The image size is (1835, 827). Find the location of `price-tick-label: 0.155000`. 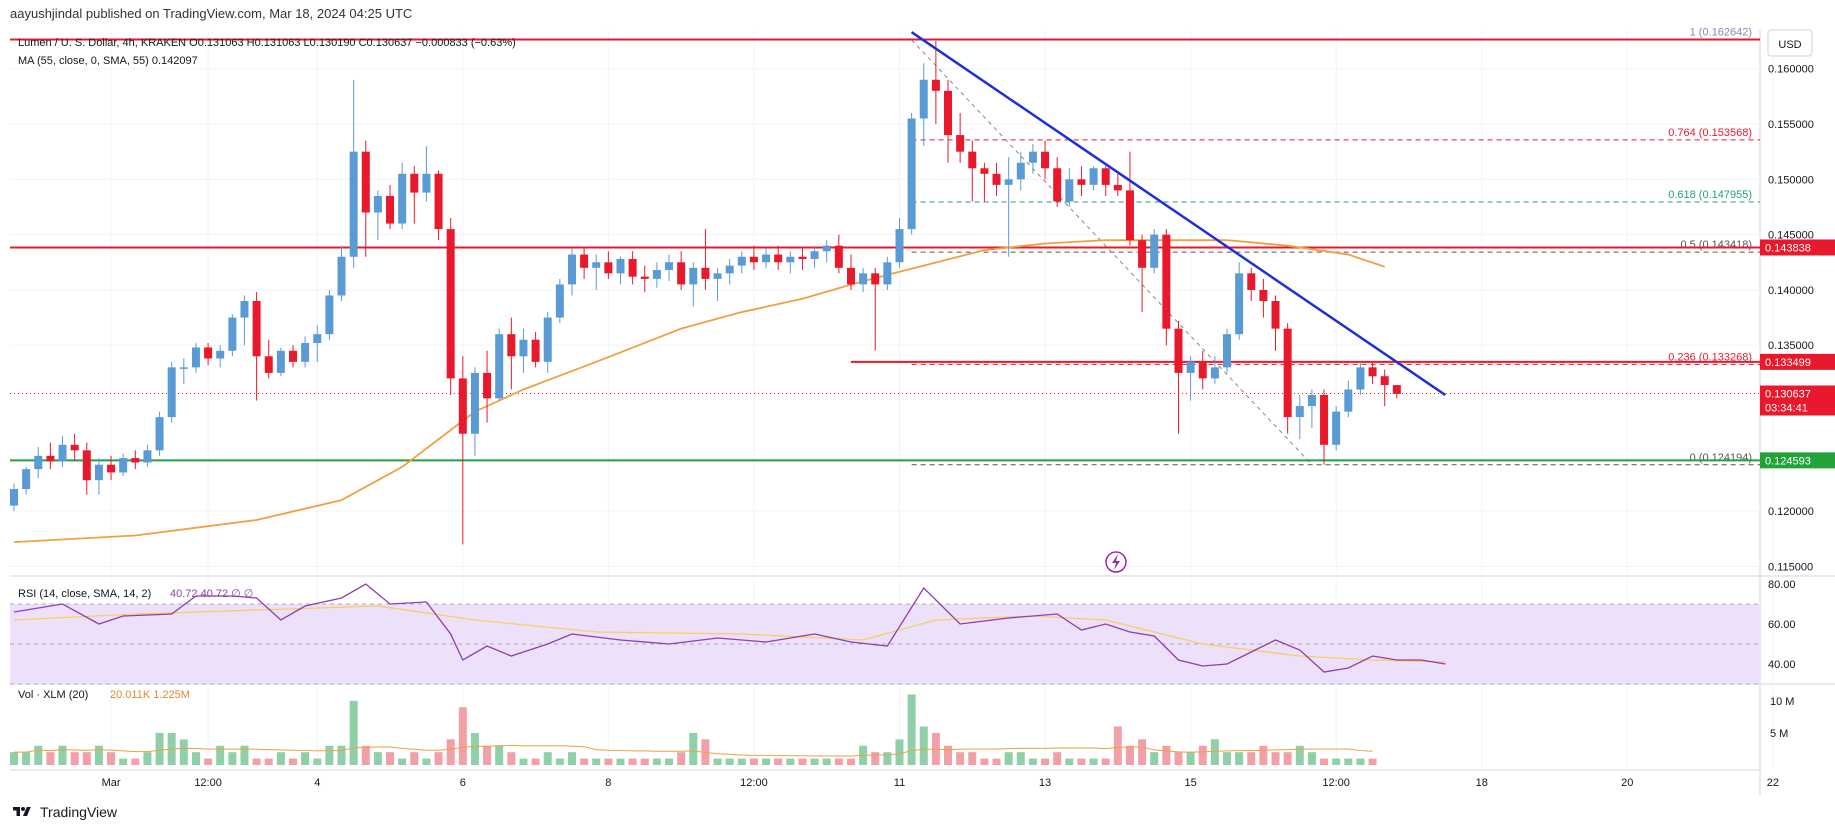

price-tick-label: 0.155000 is located at coordinates (1791, 125).